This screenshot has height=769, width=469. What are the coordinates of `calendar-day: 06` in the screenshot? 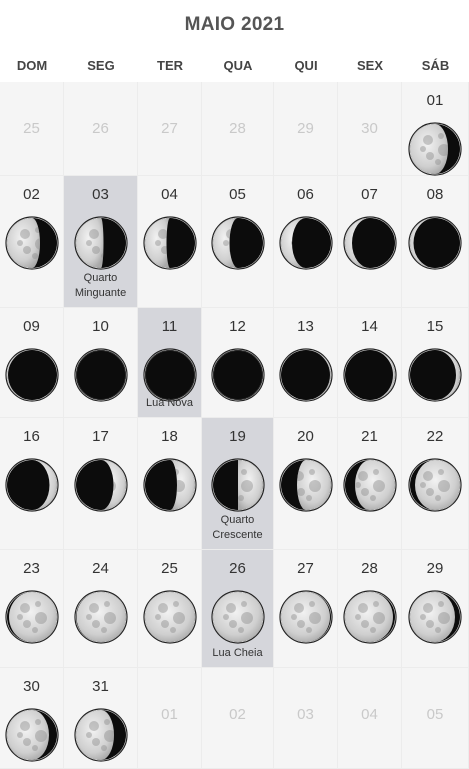 It's located at (306, 242).